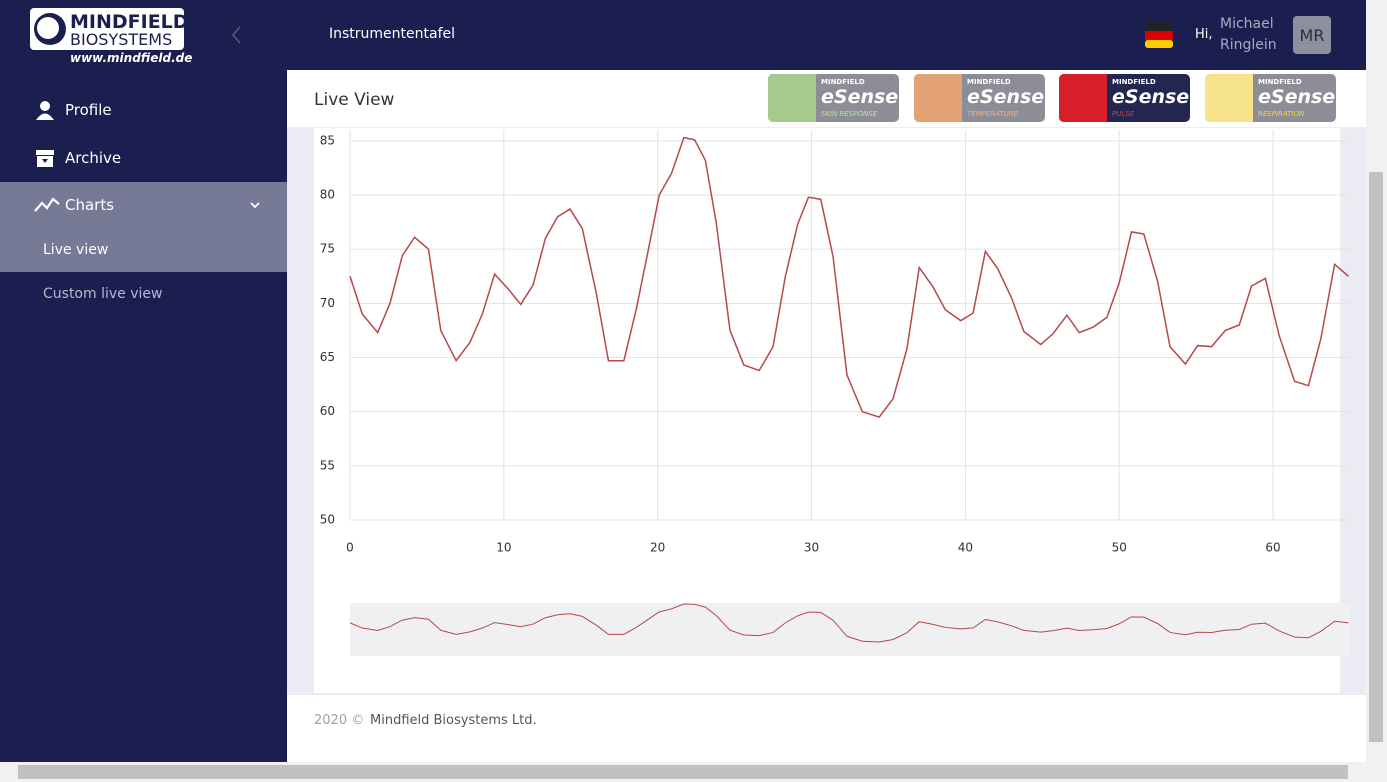 Image resolution: width=1387 pixels, height=782 pixels. Describe the element at coordinates (327, 465) in the screenshot. I see `y-tick-label: 55` at that location.